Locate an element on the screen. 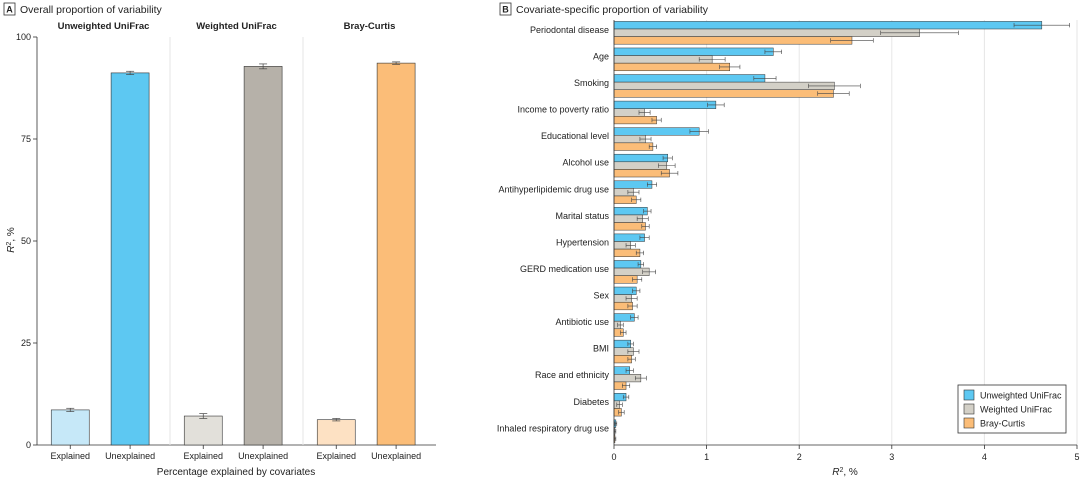 This screenshot has height=479, width=1080. group-label-bray-curtis: Bray-Curtis is located at coordinates (370, 26).